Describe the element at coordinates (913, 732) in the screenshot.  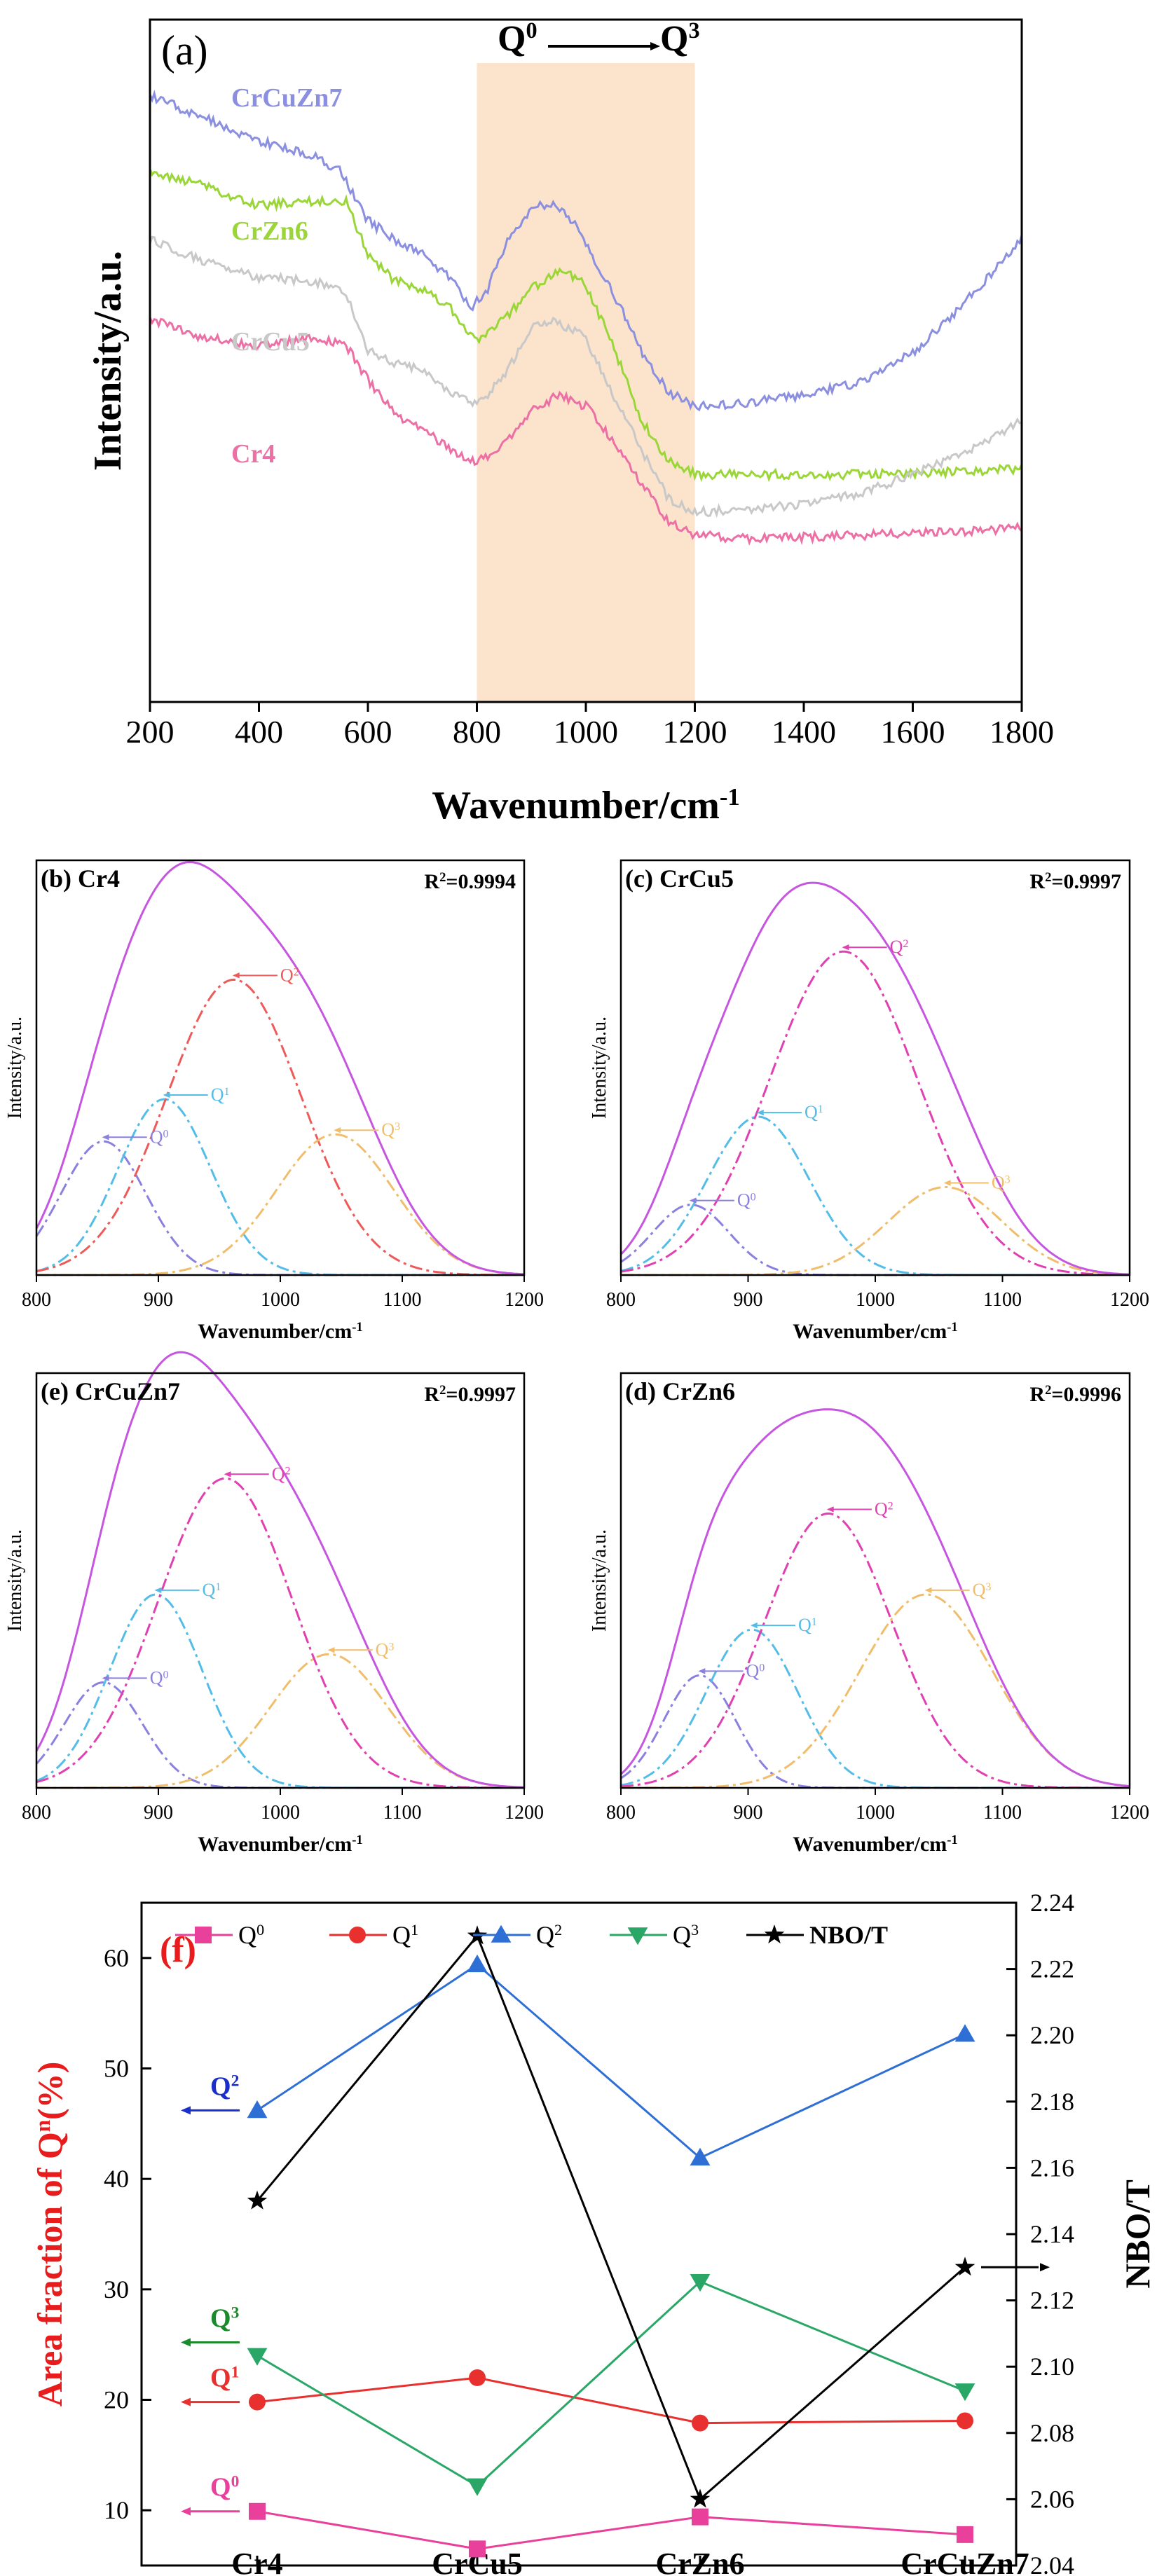
I see `x-tick-label: 1600` at that location.